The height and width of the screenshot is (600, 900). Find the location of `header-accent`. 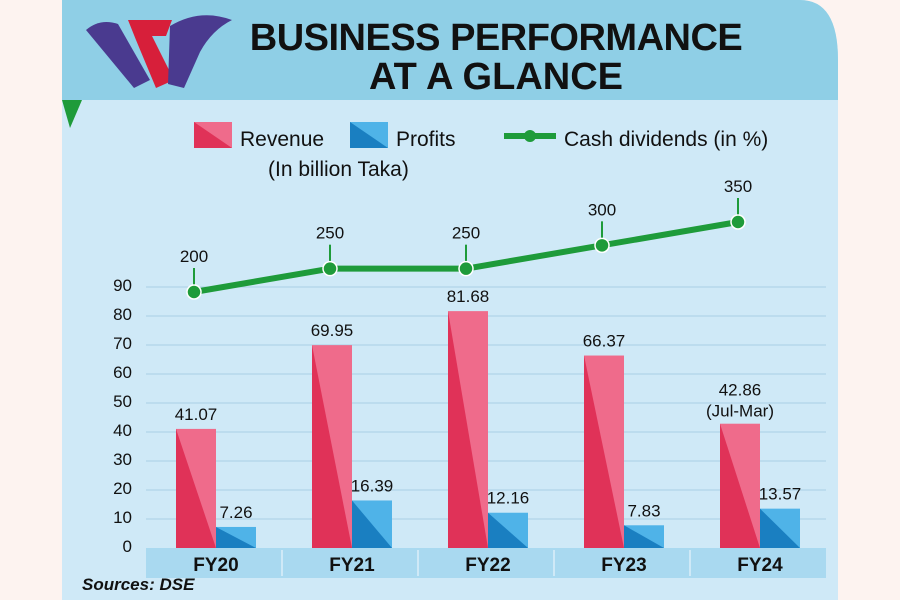

header-accent is located at coordinates (72, 114).